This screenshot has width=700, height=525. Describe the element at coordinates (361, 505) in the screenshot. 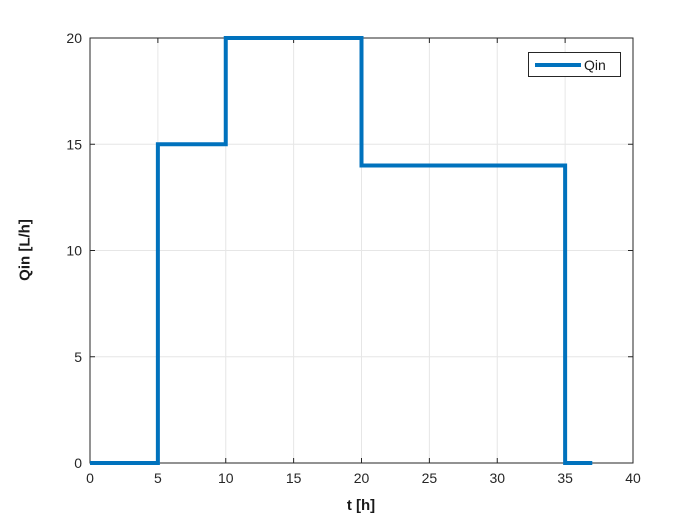

I see `x-axis-label: t [h]` at that location.